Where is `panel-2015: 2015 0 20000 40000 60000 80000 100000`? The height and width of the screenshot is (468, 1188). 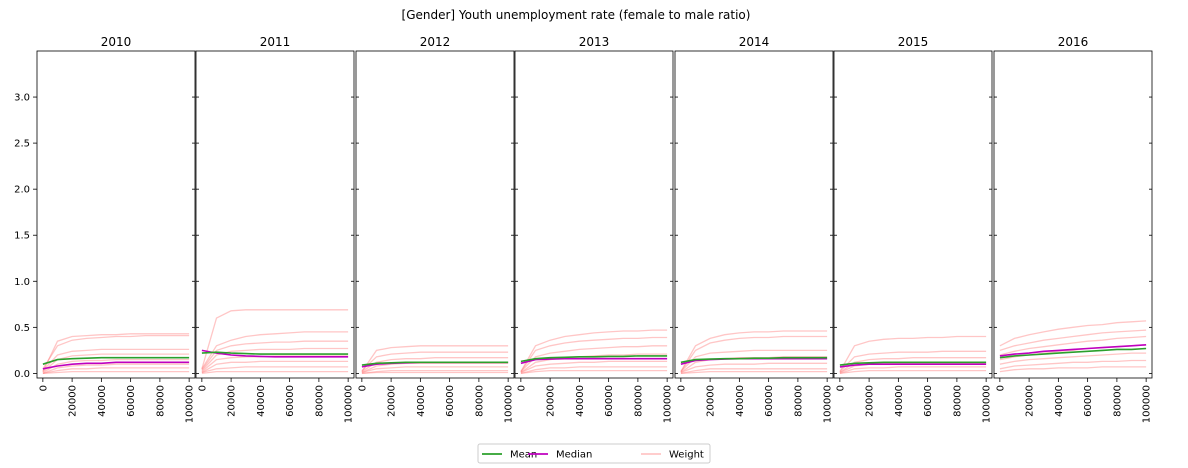 panel-2015: 2015 0 20000 40000 60000 80000 100000 is located at coordinates (913, 229).